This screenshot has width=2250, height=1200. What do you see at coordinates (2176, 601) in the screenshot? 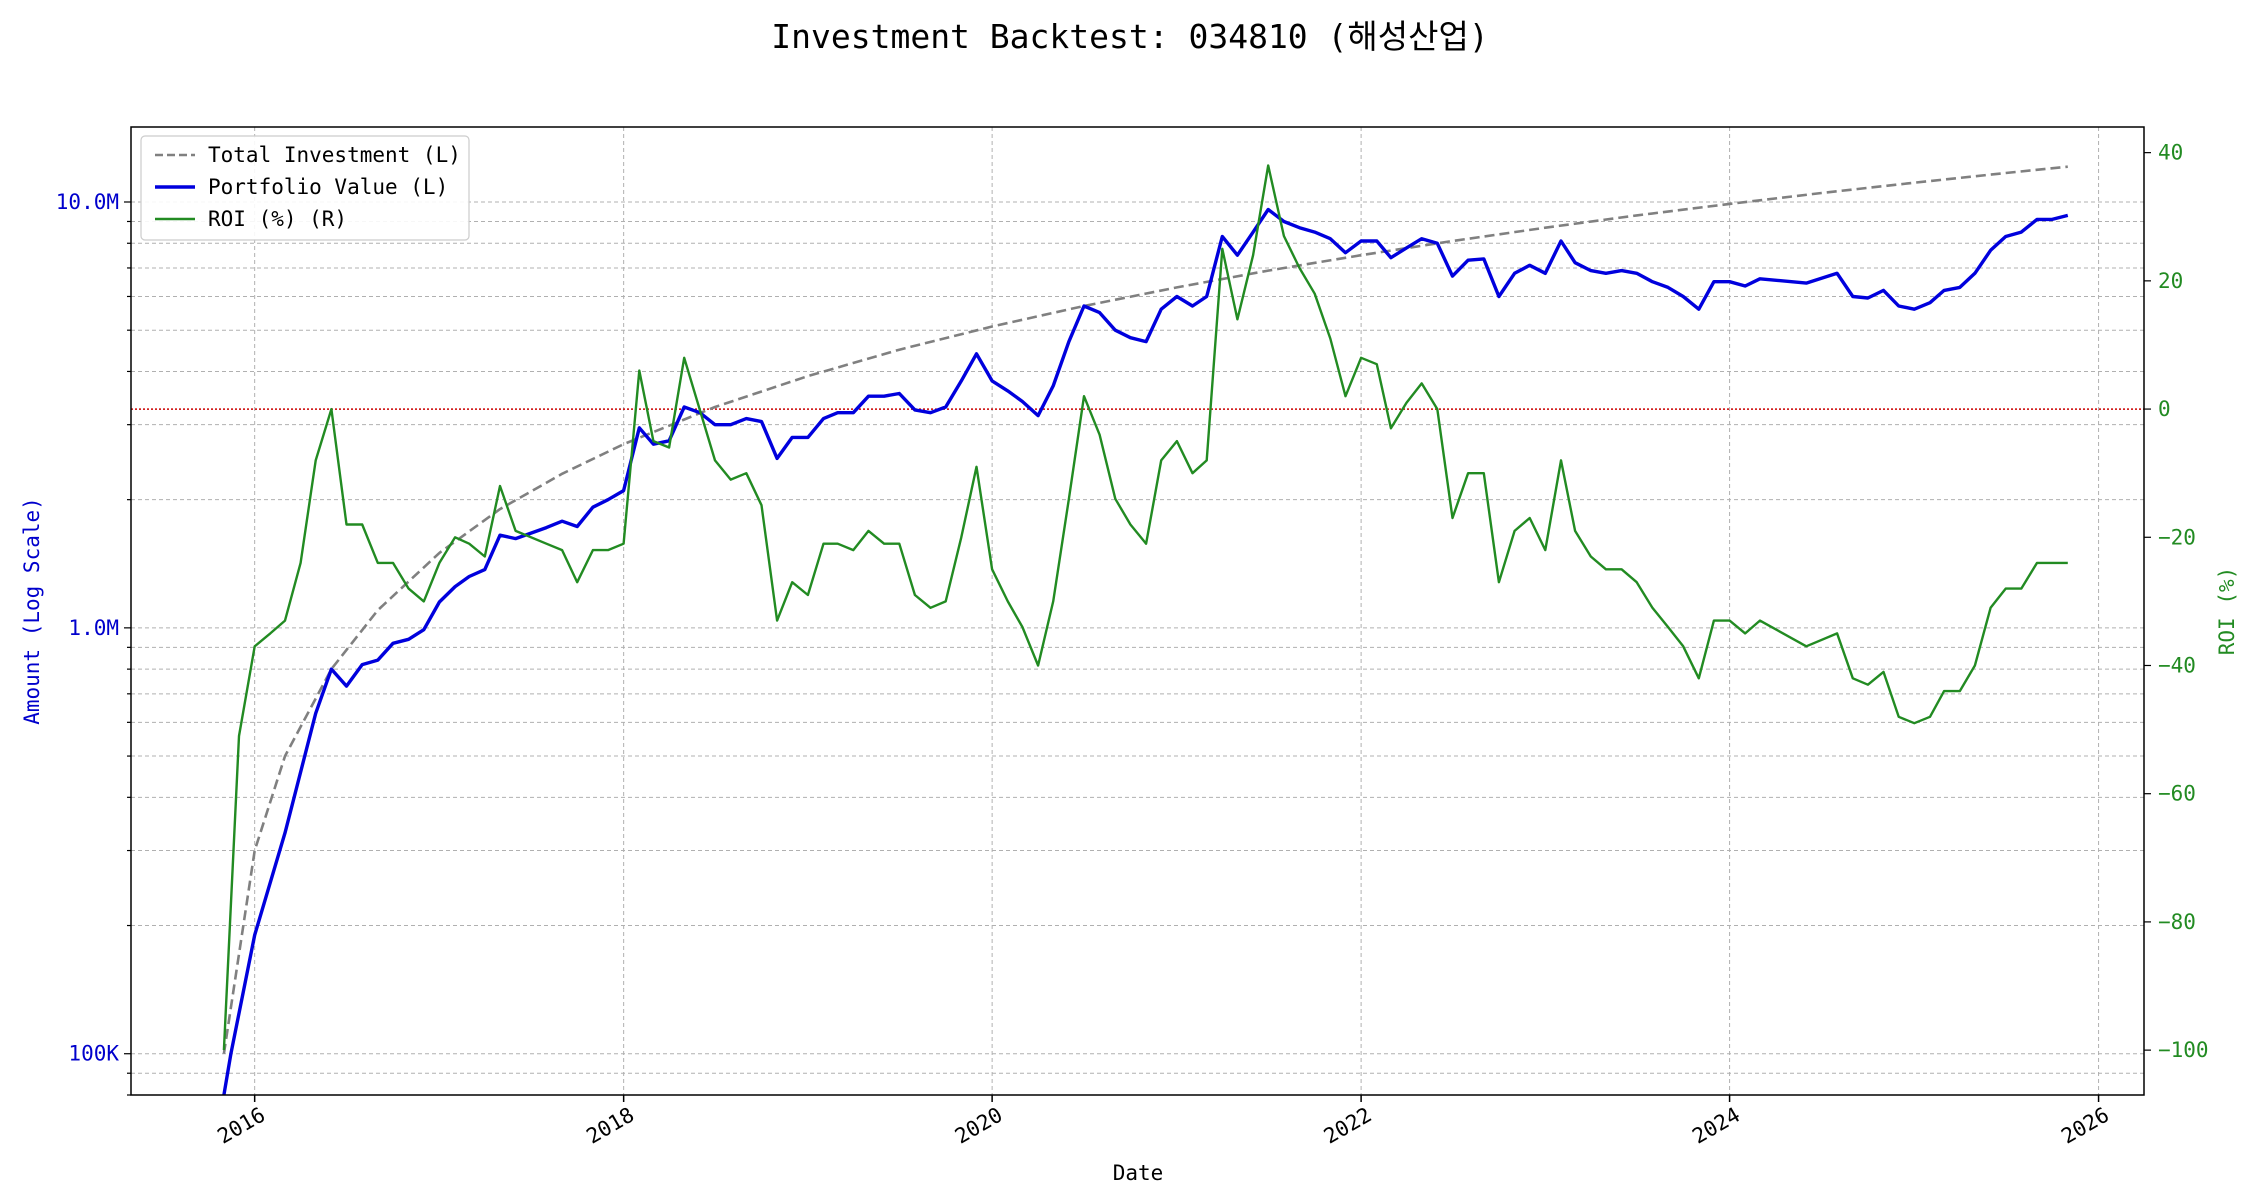
I see `right-y-axis: −100 −80 −60 −40 −20 0 20 40` at bounding box center [2176, 601].